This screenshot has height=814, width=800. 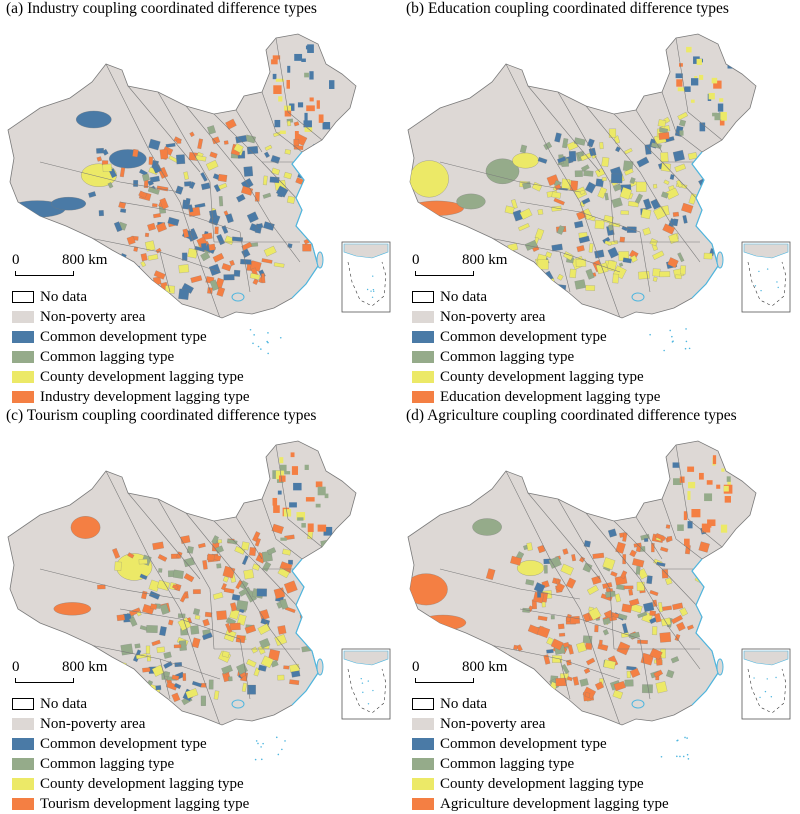 What do you see at coordinates (423, 397) in the screenshot?
I see `swatch-sector-lagging` at bounding box center [423, 397].